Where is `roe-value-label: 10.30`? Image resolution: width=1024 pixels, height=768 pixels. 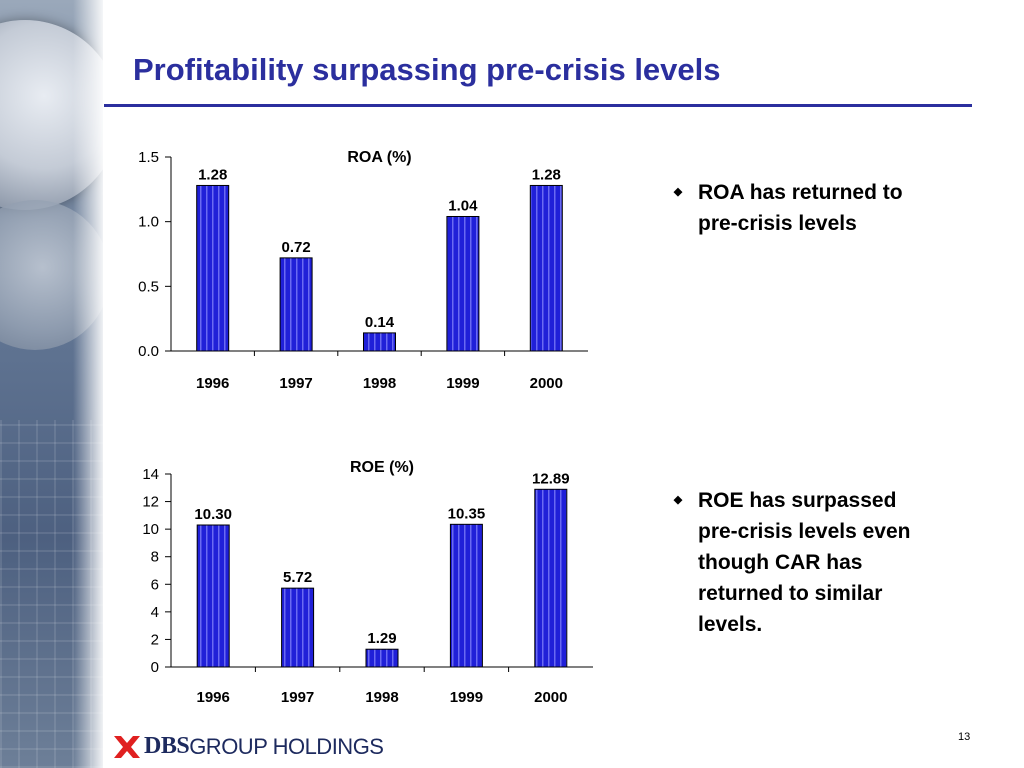 roe-value-label: 10.30 is located at coordinates (213, 514).